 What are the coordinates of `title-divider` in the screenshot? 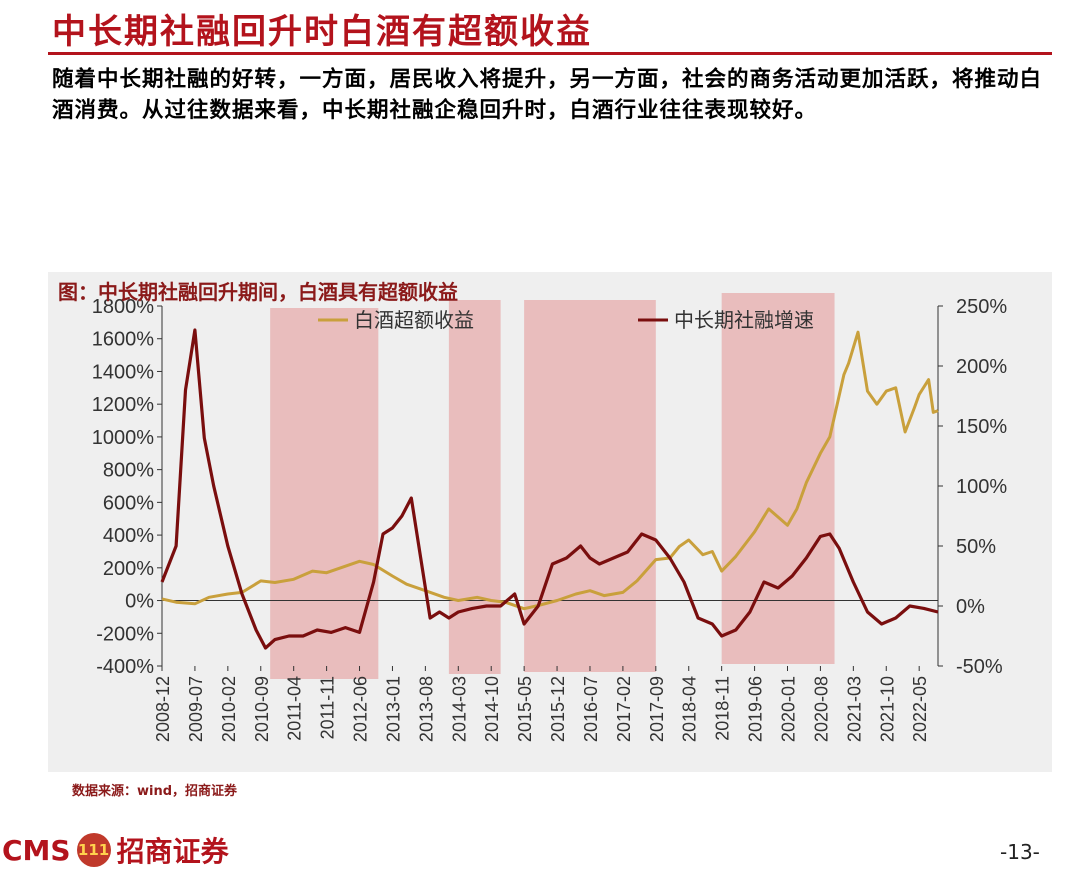 It's located at (550, 53).